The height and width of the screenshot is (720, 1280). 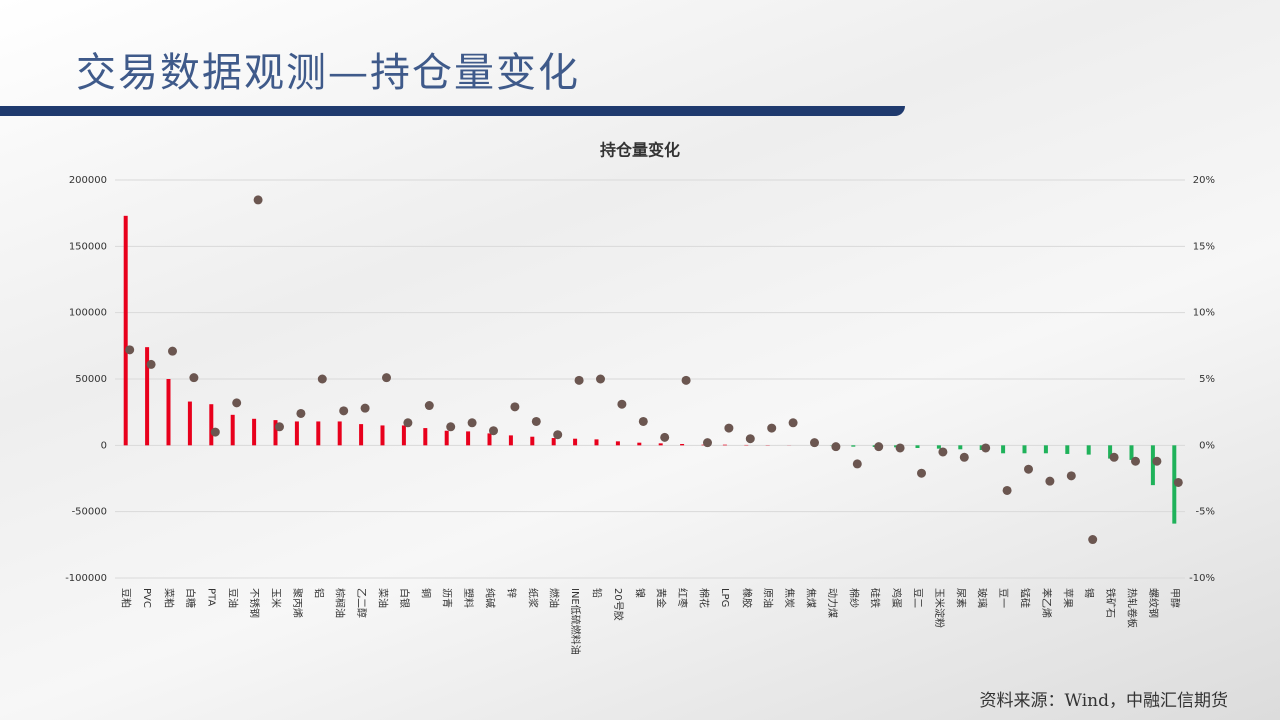 What do you see at coordinates (1153, 603) in the screenshot?
I see `x-tick-label: 螺纹钢` at bounding box center [1153, 603].